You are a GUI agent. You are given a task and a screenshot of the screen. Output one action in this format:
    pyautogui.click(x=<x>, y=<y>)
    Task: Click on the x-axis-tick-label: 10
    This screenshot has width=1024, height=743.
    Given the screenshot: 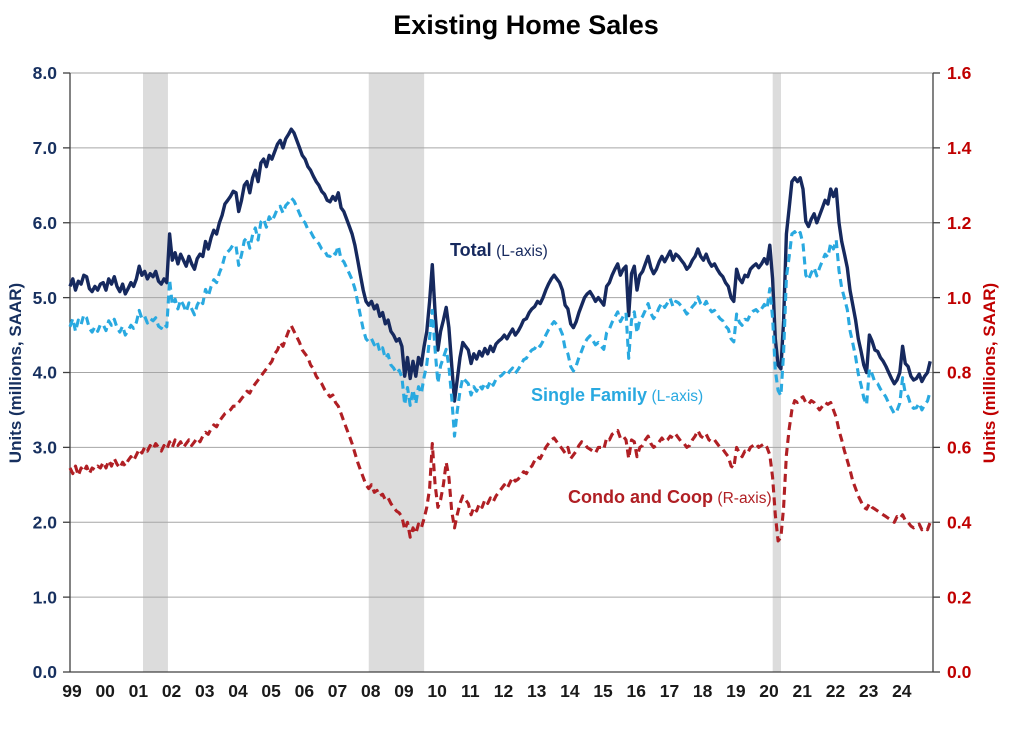 What is the action you would take?
    pyautogui.click(x=437, y=691)
    